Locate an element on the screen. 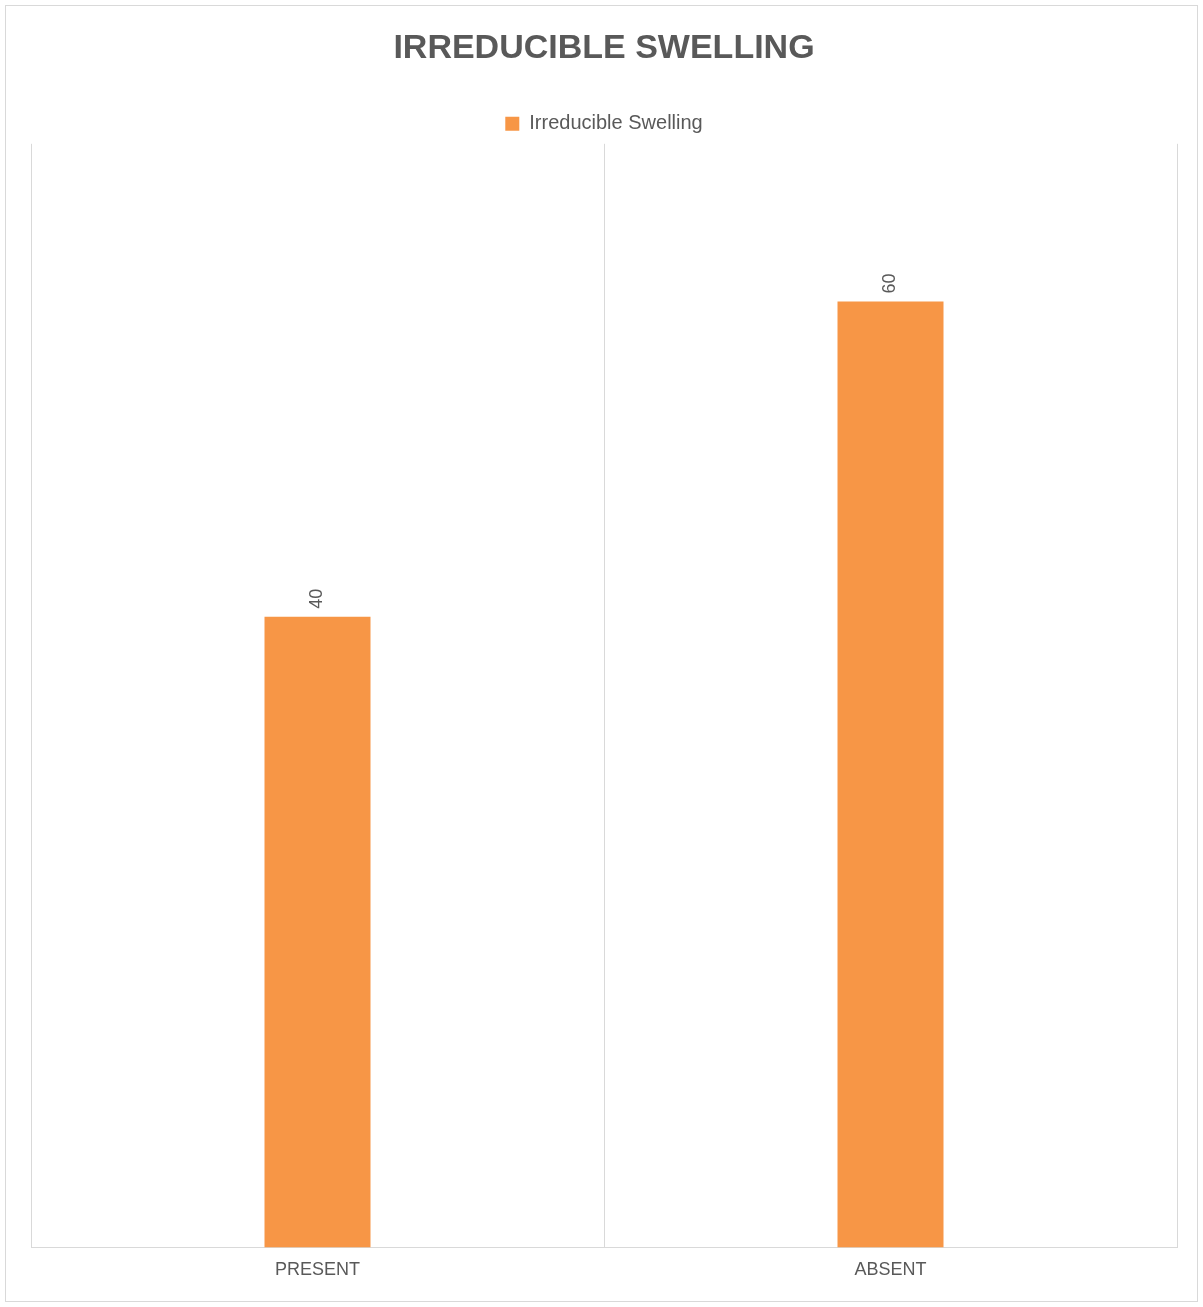 The width and height of the screenshot is (1203, 1307). legend-label: Irreducible Swelling is located at coordinates (616, 122).